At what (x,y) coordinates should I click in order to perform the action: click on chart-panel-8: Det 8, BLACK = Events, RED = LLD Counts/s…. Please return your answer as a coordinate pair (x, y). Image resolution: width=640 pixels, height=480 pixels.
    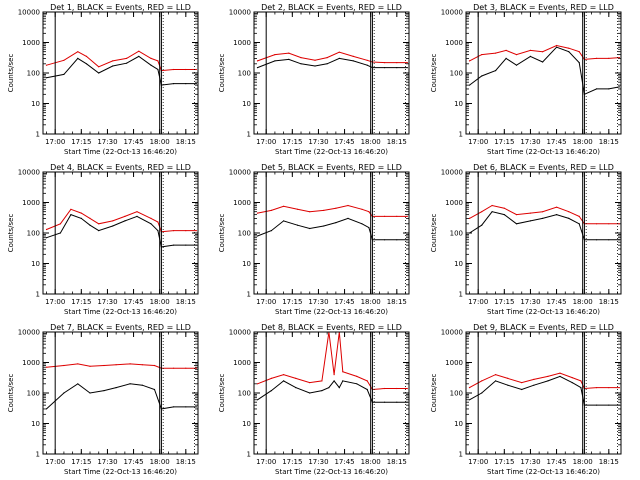
    Looking at the image, I should click on (314, 399).